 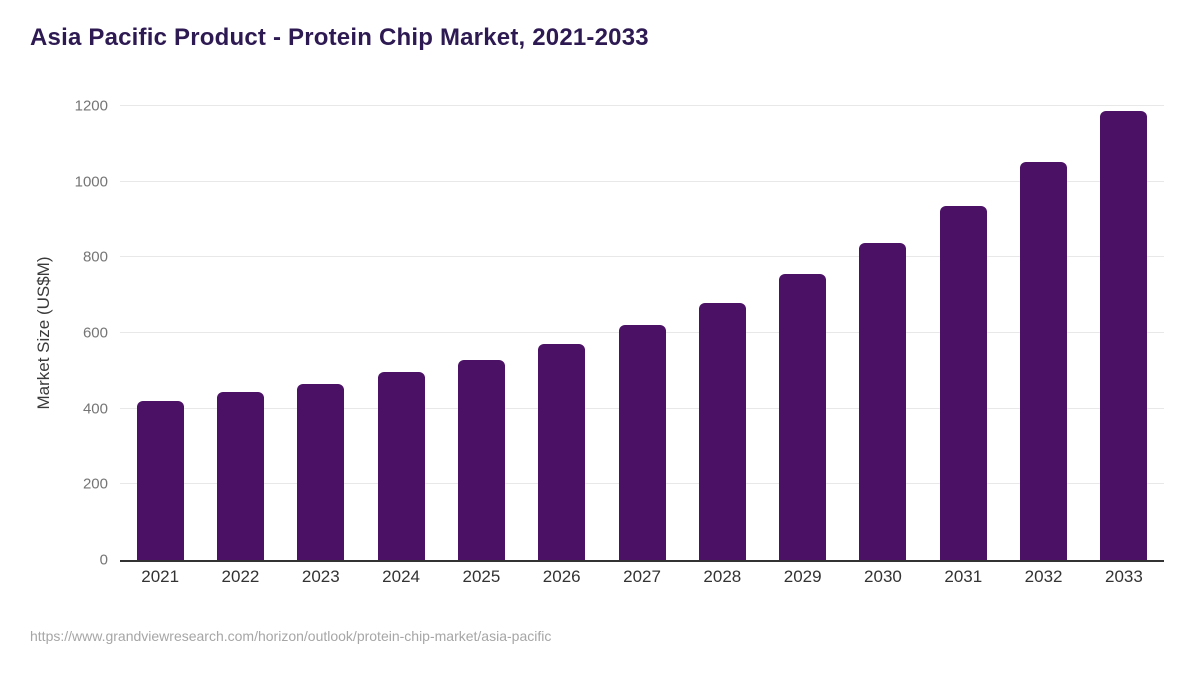 I want to click on bar-2026, so click(x=562, y=451).